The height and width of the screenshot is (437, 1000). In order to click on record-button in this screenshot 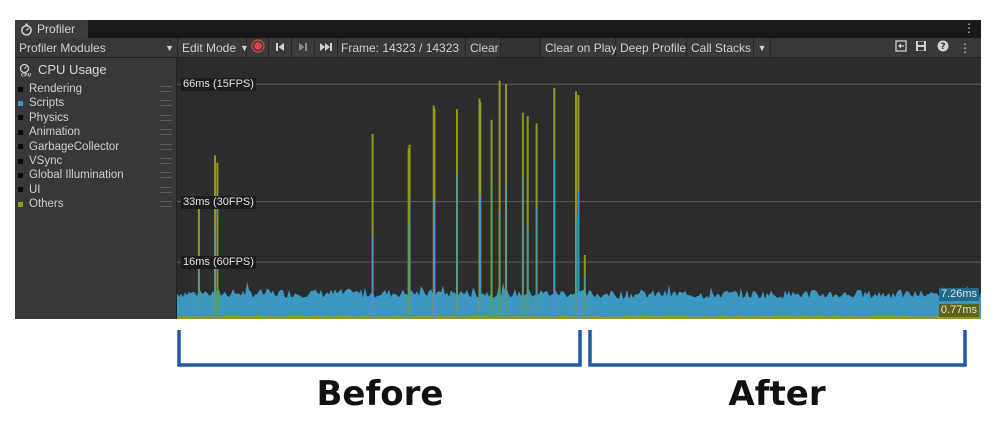, I will do `click(258, 47)`.